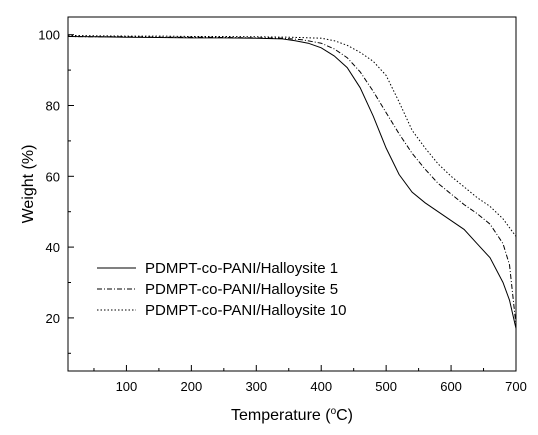 The image size is (538, 435). Describe the element at coordinates (49, 35) in the screenshot. I see `y-tick-label: 100` at that location.